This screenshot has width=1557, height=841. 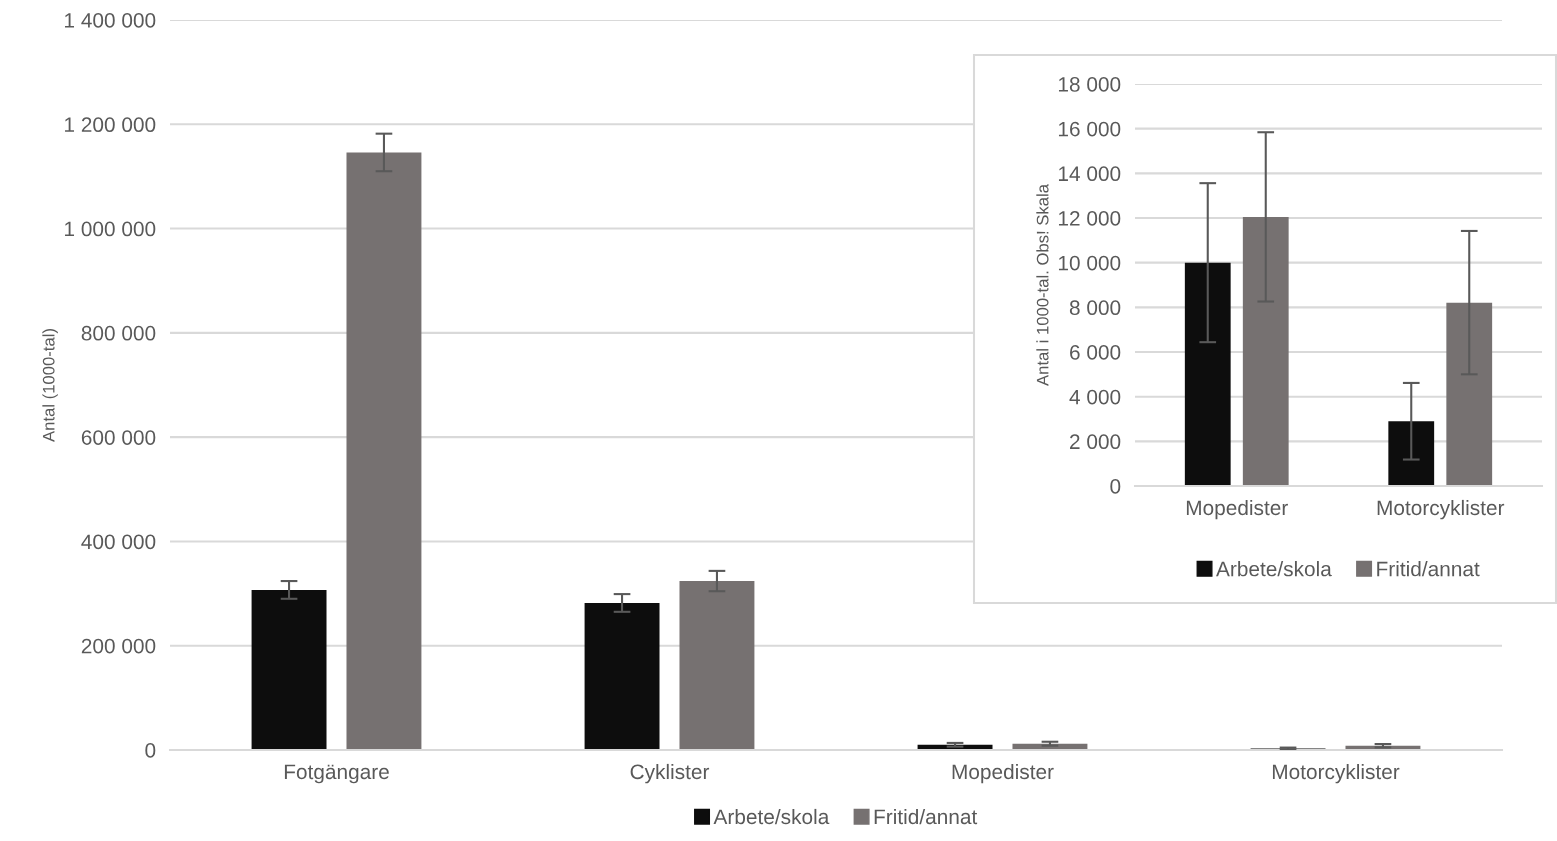 What do you see at coordinates (118, 542) in the screenshot?
I see `y-tick-label: 400 000` at bounding box center [118, 542].